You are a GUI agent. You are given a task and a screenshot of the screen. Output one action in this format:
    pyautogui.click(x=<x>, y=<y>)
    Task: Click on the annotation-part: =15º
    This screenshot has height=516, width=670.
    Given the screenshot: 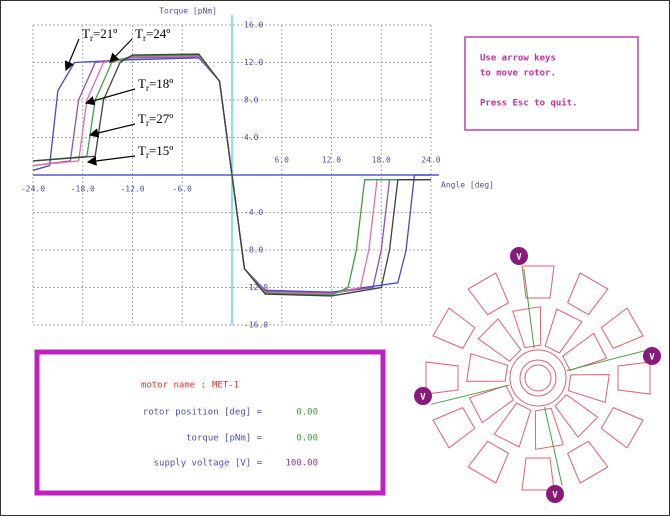 What is the action you would take?
    pyautogui.click(x=161, y=150)
    